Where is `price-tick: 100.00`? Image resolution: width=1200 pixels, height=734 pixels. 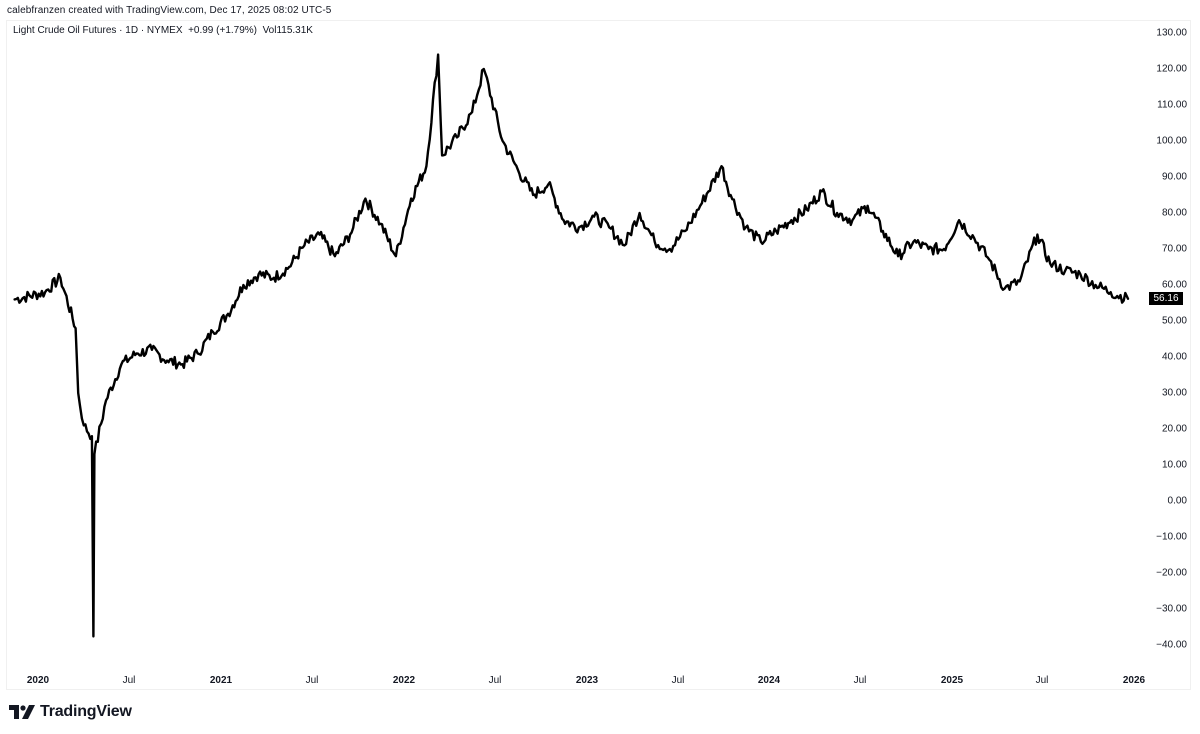
price-tick: 100.00 is located at coordinates (1171, 141).